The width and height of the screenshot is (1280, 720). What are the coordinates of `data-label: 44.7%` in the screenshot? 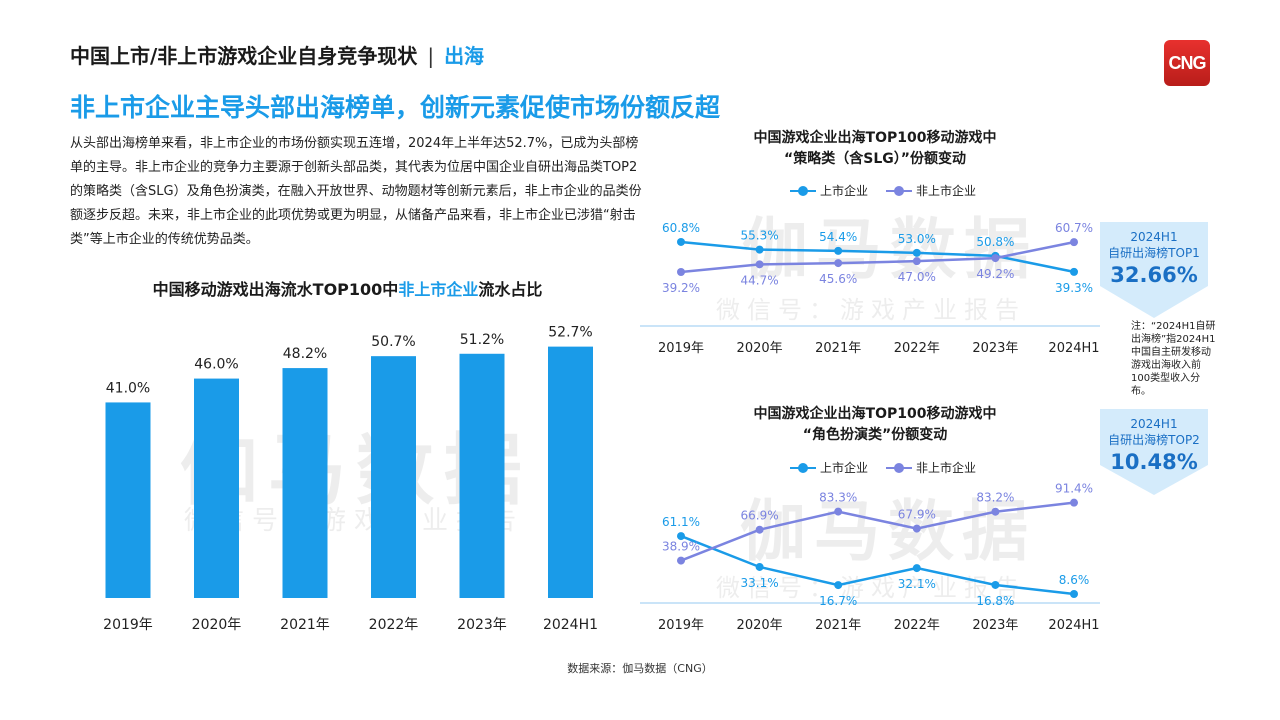 It's located at (760, 280).